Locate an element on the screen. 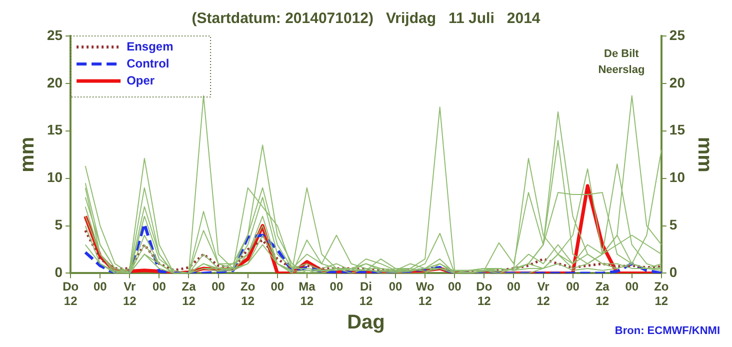 This screenshot has height=347, width=732. y2-tick-label: 10 is located at coordinates (677, 177).